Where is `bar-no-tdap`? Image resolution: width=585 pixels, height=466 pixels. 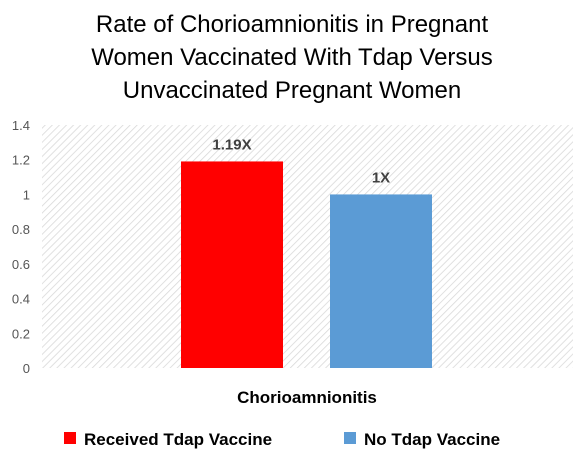 bar-no-tdap is located at coordinates (381, 281).